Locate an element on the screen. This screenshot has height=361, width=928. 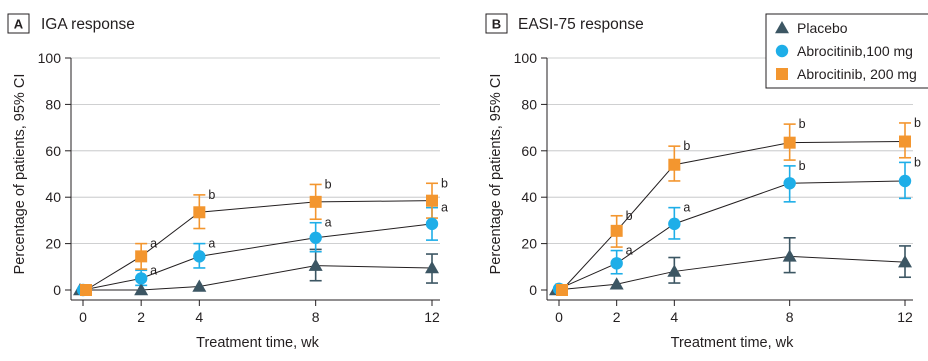
panel-letter: A is located at coordinates (19, 24).